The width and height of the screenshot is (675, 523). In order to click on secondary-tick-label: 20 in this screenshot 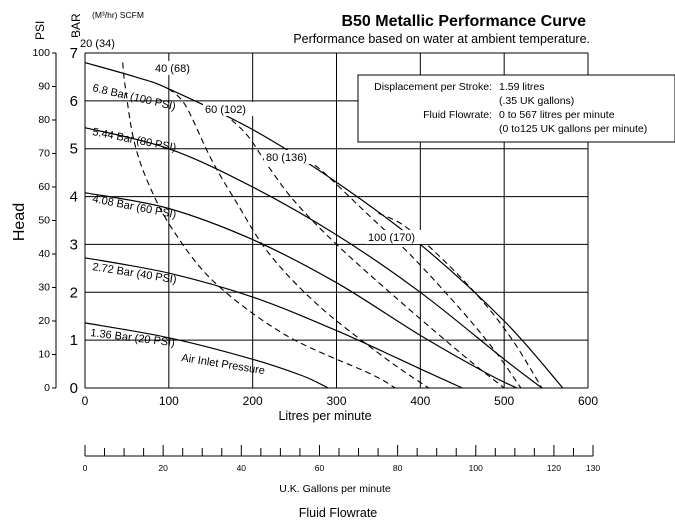, I will do `click(163, 468)`.